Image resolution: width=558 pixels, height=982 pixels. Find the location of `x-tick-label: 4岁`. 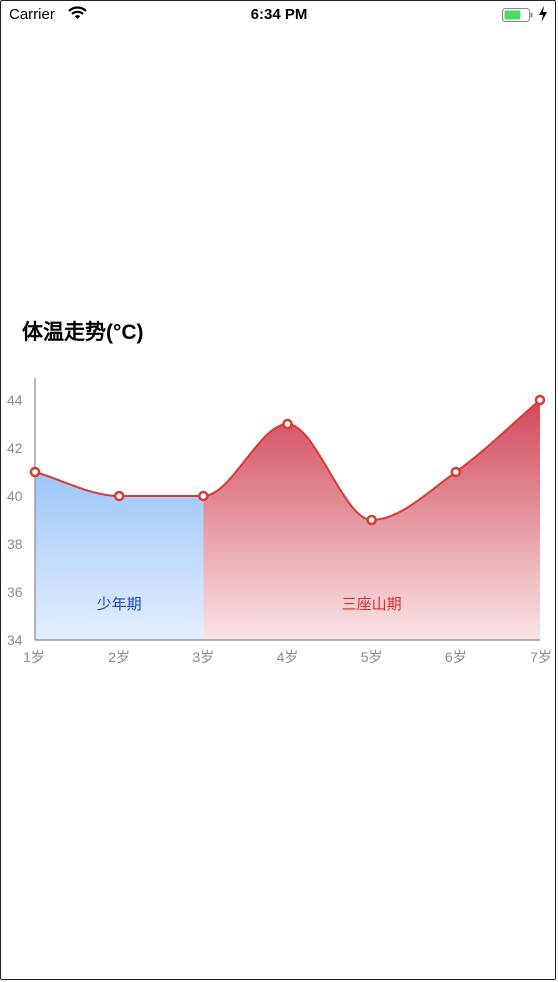

x-tick-label: 4岁 is located at coordinates (288, 657).